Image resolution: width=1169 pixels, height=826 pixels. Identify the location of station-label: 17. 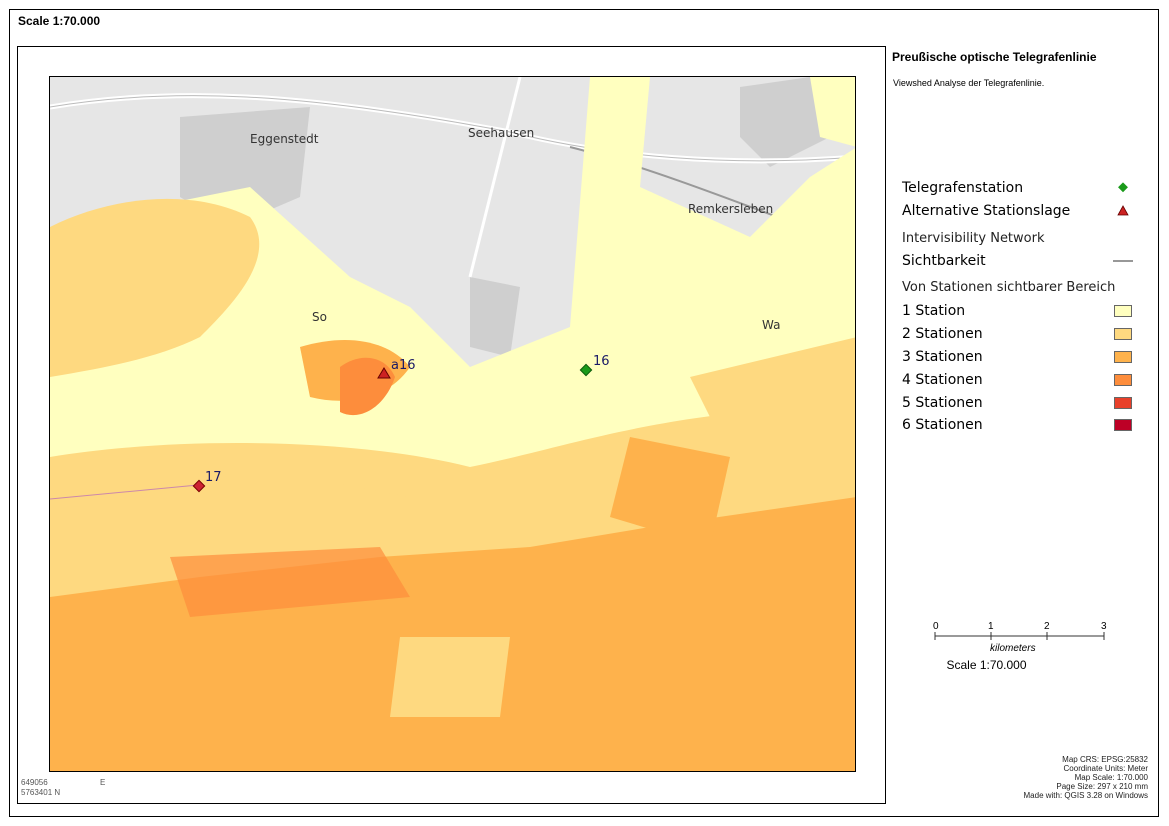
(213, 477).